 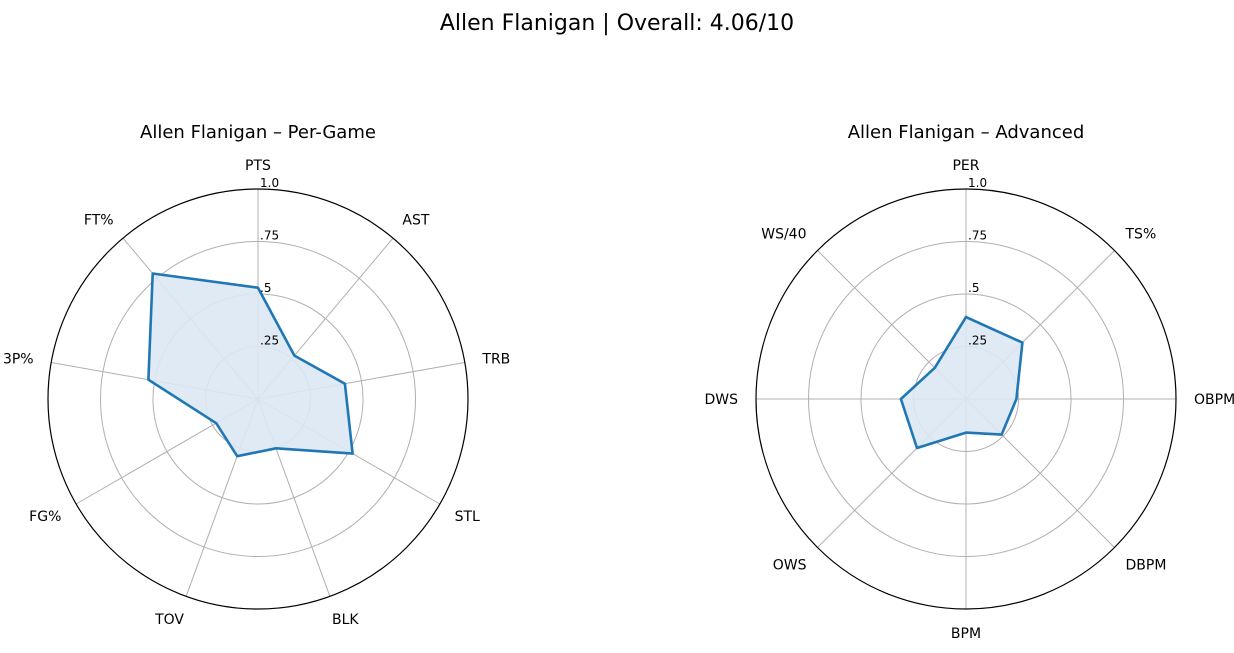 What do you see at coordinates (965, 166) in the screenshot?
I see `category-label: PER` at bounding box center [965, 166].